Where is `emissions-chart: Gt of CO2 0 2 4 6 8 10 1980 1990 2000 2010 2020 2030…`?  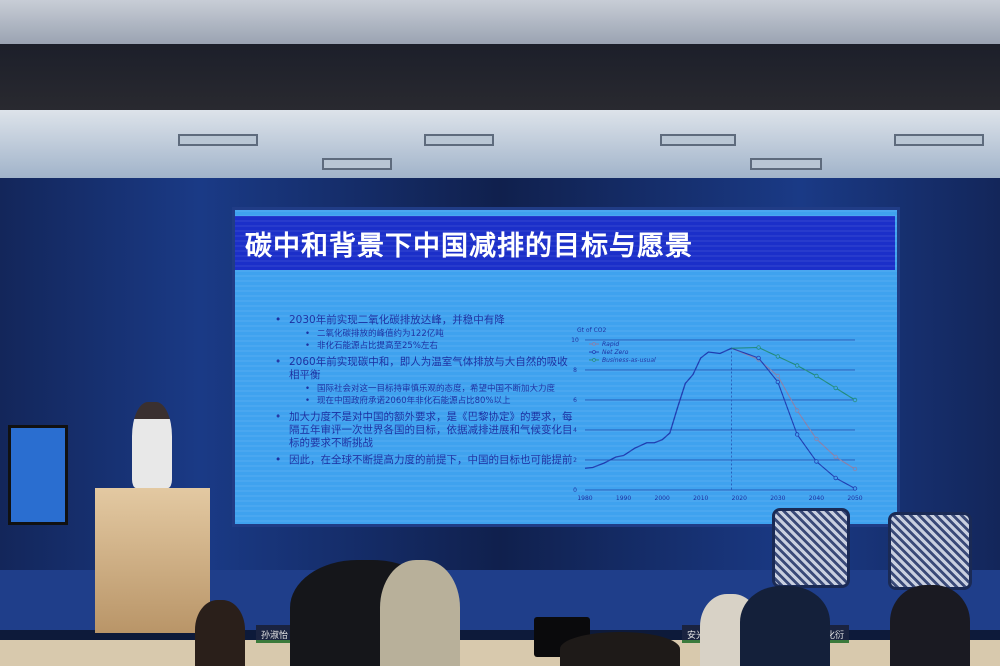
emissions-chart: Gt of CO2 0 2 4 6 8 10 1980 1990 2000 2010 2020 2030… is located at coordinates (717, 414).